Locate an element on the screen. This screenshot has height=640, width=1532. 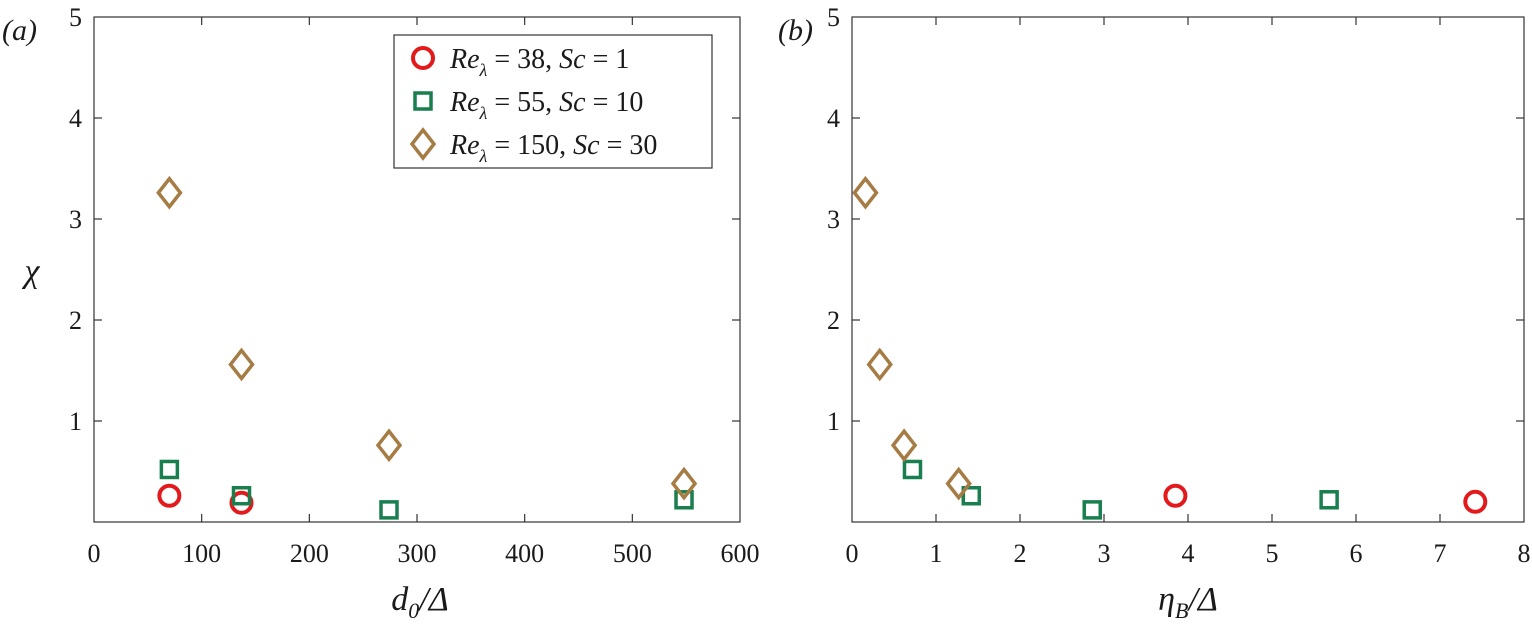
x-tick-label: 5 is located at coordinates (1272, 553).